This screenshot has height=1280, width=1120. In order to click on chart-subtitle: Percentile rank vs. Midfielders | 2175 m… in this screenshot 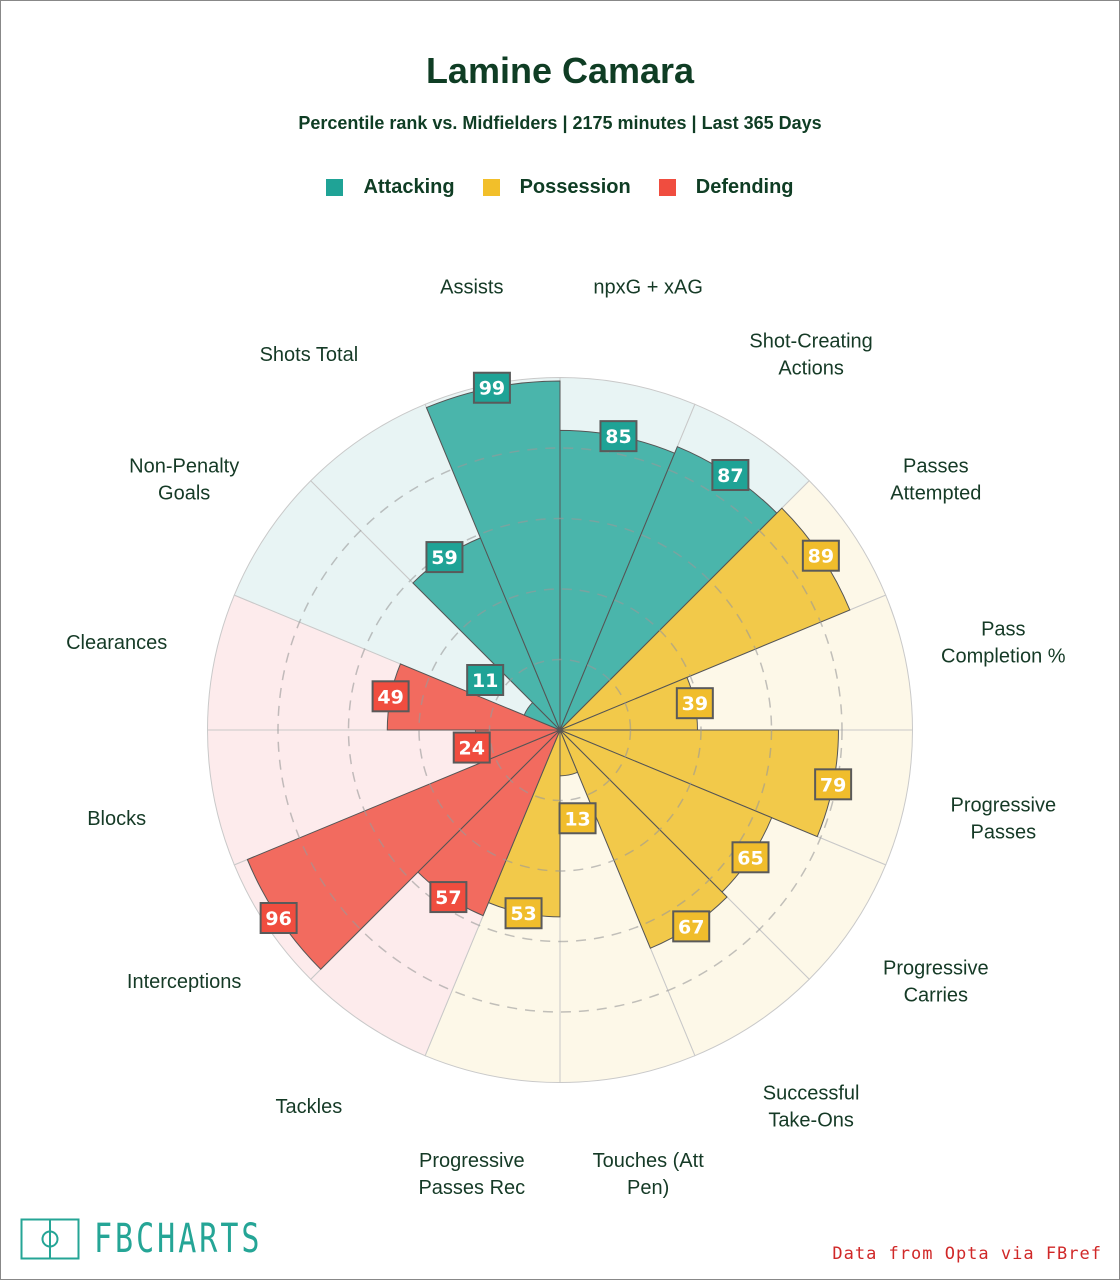, I will do `click(560, 123)`.